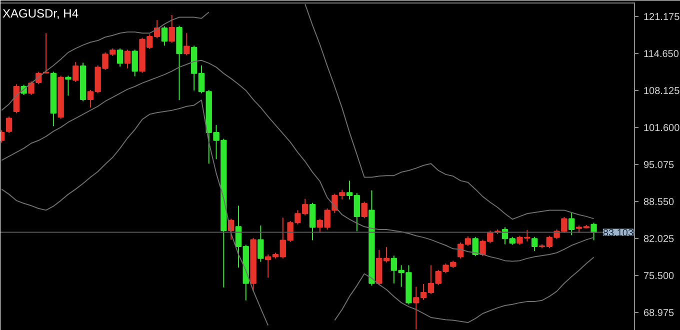 Image resolution: width=680 pixels, height=330 pixels. I want to click on y-tick-label: 88.550, so click(659, 202).